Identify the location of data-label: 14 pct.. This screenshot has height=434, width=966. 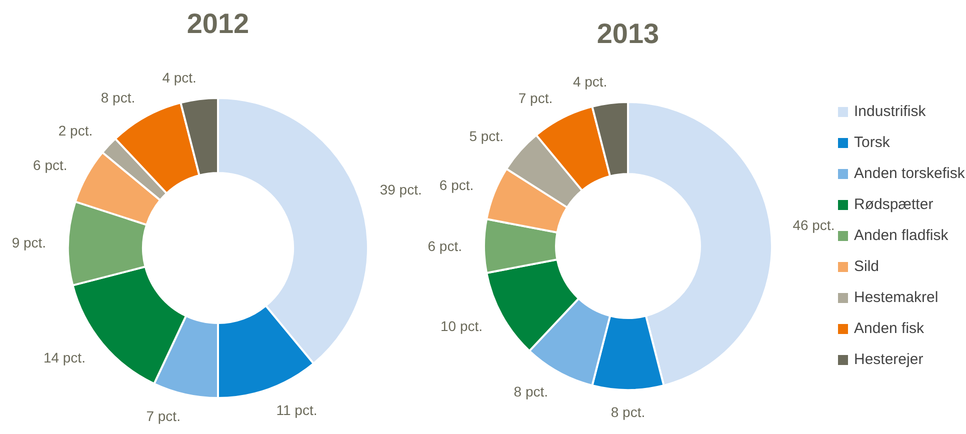
(64, 358).